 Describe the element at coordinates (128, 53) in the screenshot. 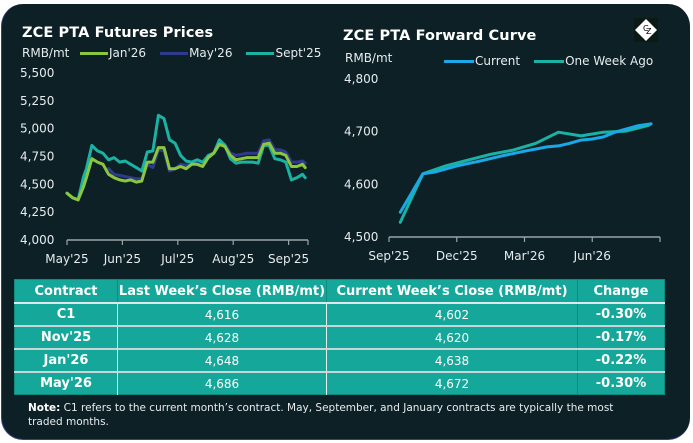

I see `legend-label: Jan'26` at that location.